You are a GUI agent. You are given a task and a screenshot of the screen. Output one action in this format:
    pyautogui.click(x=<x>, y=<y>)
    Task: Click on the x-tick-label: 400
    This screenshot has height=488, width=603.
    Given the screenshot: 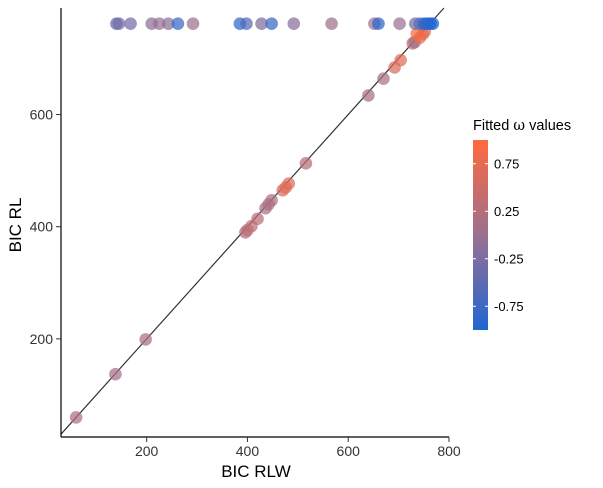 What is the action you would take?
    pyautogui.click(x=248, y=451)
    